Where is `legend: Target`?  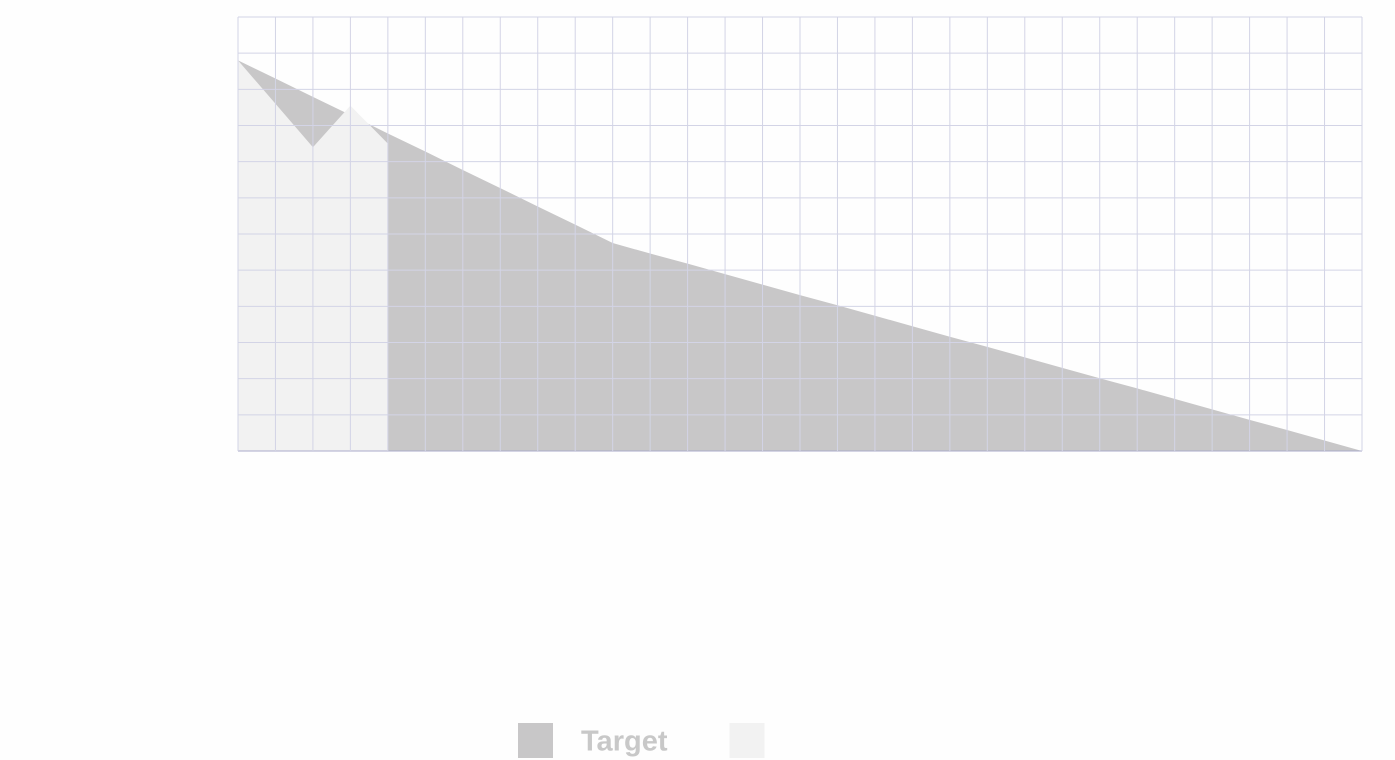 legend: Target is located at coordinates (641, 740).